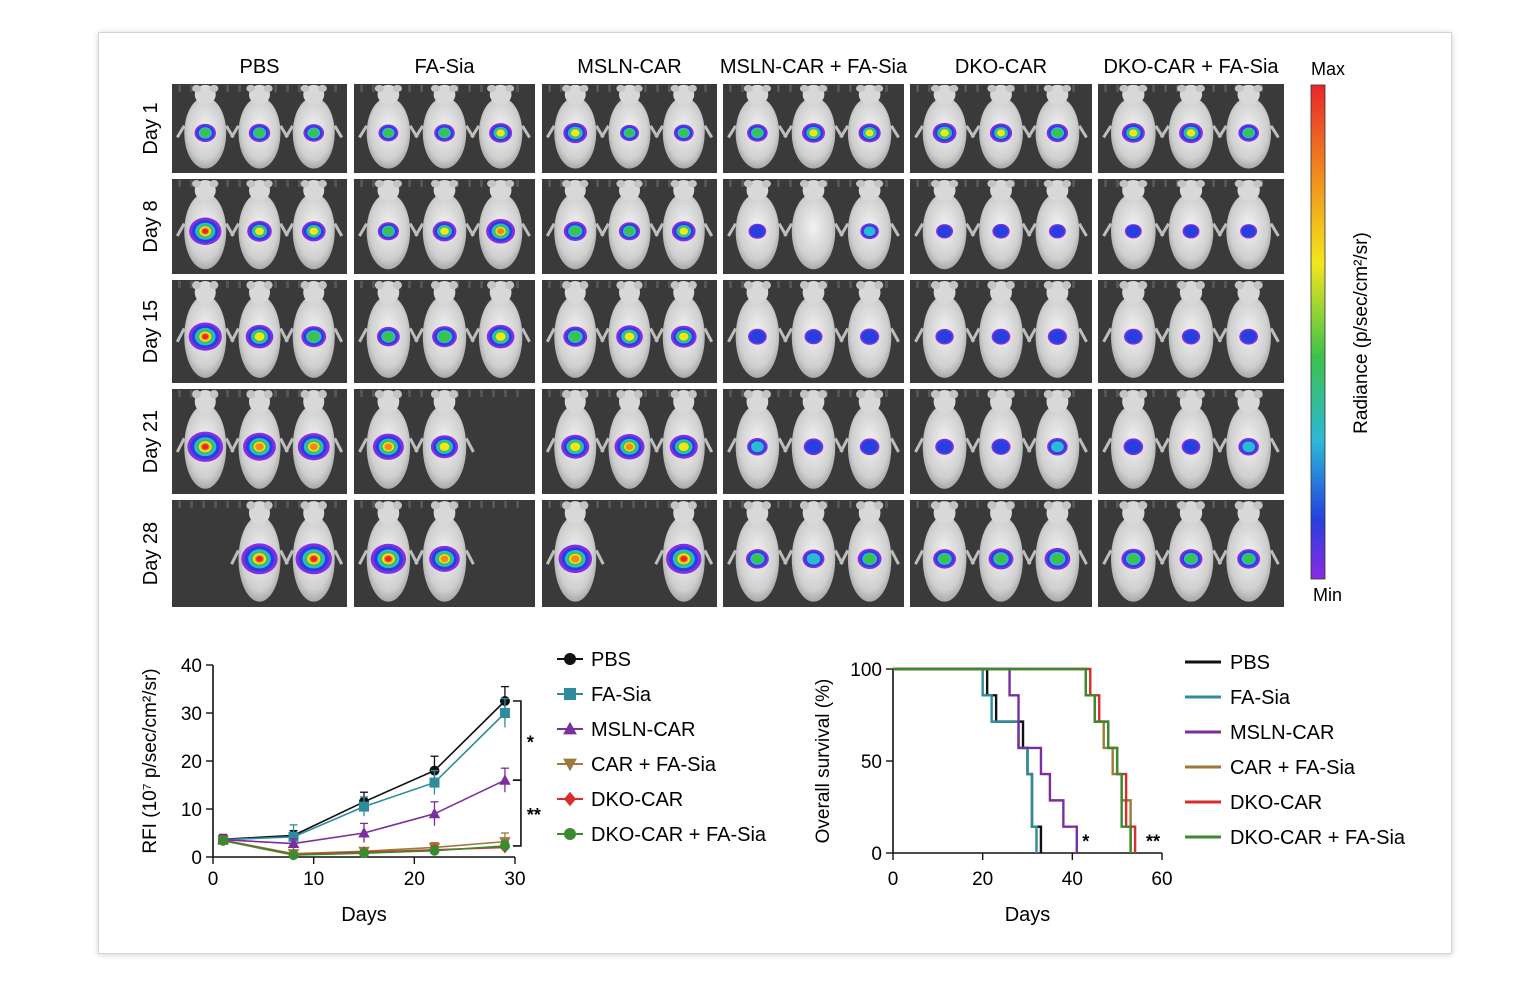 This screenshot has height=982, width=1530. What do you see at coordinates (313, 879) in the screenshot?
I see `x-tick-label: 10` at bounding box center [313, 879].